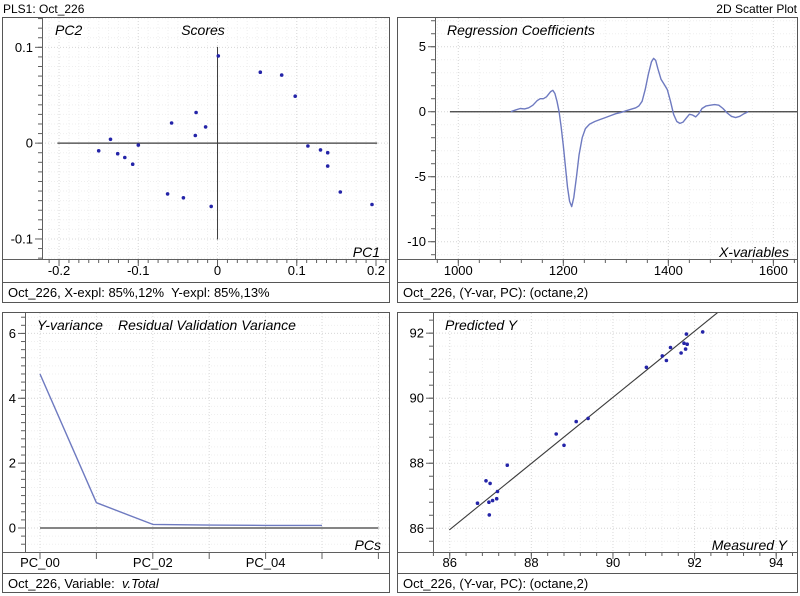 Image resolution: width=800 pixels, height=596 pixels. I want to click on svg-text: -5, so click(420, 176).